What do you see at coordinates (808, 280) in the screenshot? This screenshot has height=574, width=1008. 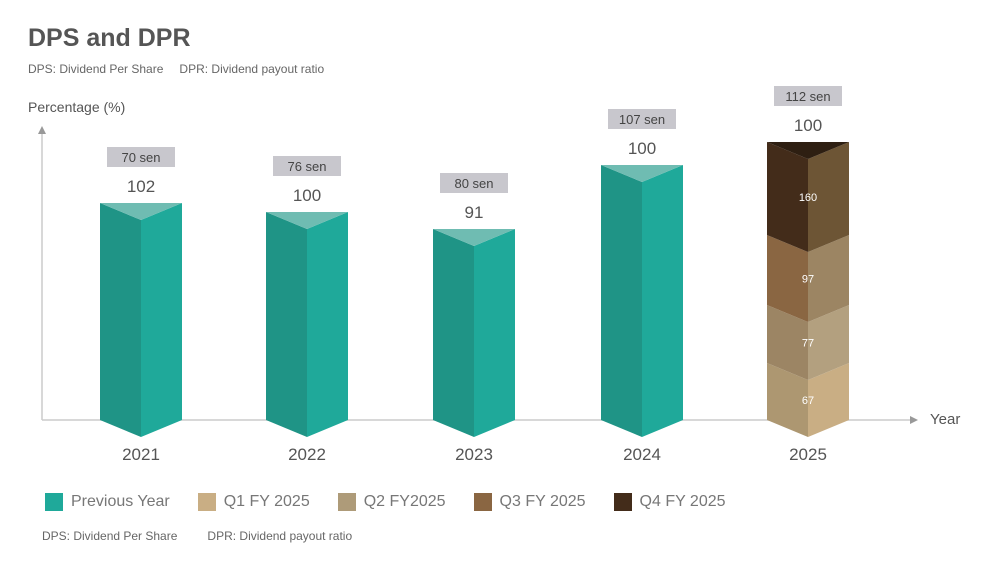 I see `segment-Q3-FY-2025-label: 97` at bounding box center [808, 280].